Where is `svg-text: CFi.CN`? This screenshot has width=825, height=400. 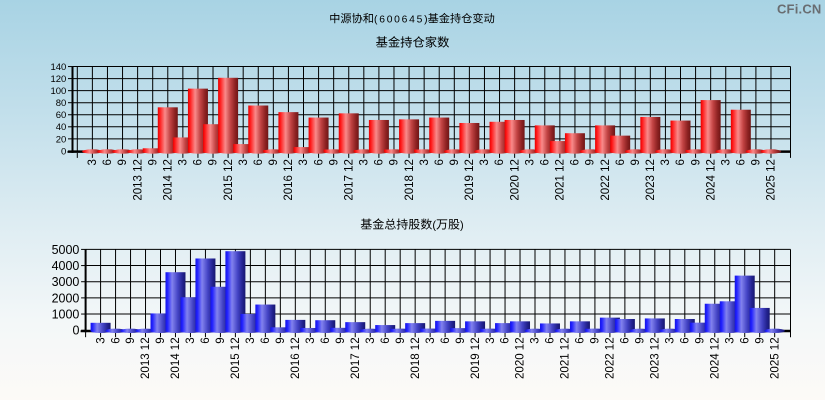
svg-text: CFi.CN is located at coordinates (799, 8).